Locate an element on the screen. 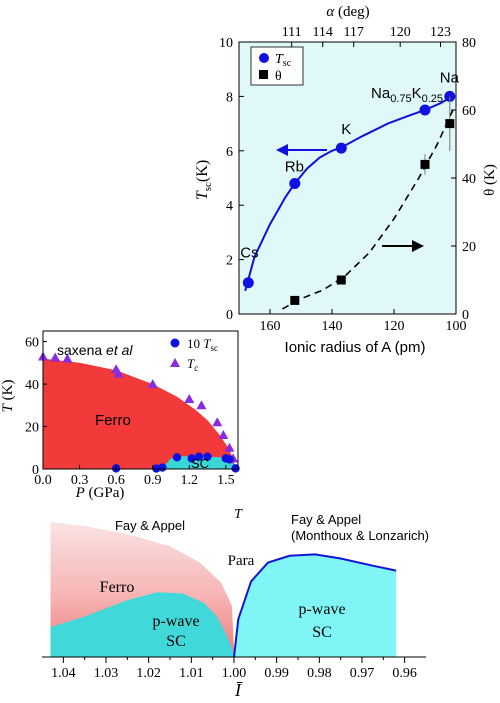 This screenshot has width=500, height=703. middle-y-tick-label: 40 is located at coordinates (32, 385).